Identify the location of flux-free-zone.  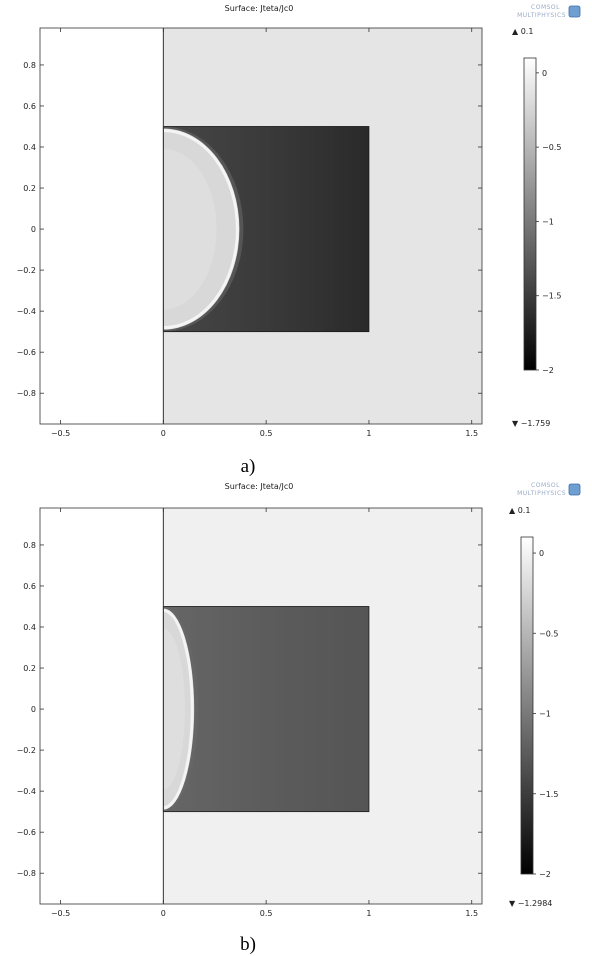
(203, 229).